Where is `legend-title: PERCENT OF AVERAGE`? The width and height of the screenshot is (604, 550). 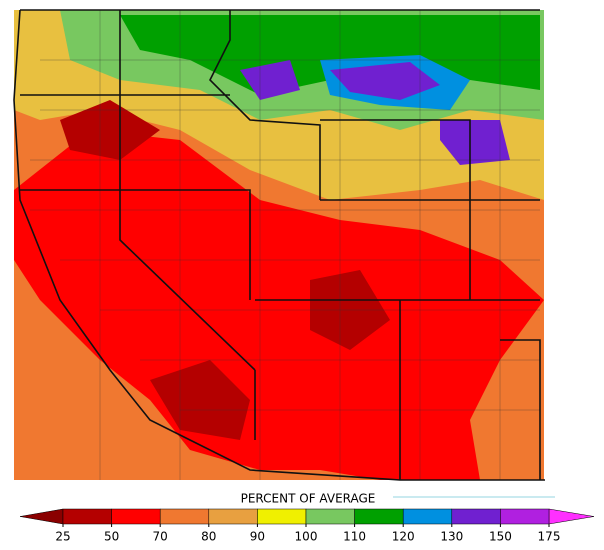
legend-title: PERCENT OF AVERAGE is located at coordinates (308, 499).